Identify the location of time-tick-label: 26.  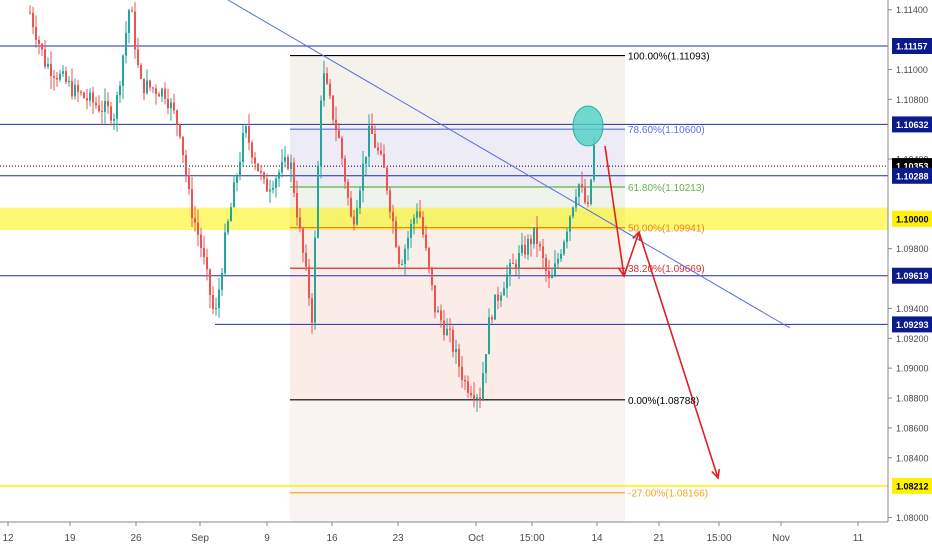
(136, 538).